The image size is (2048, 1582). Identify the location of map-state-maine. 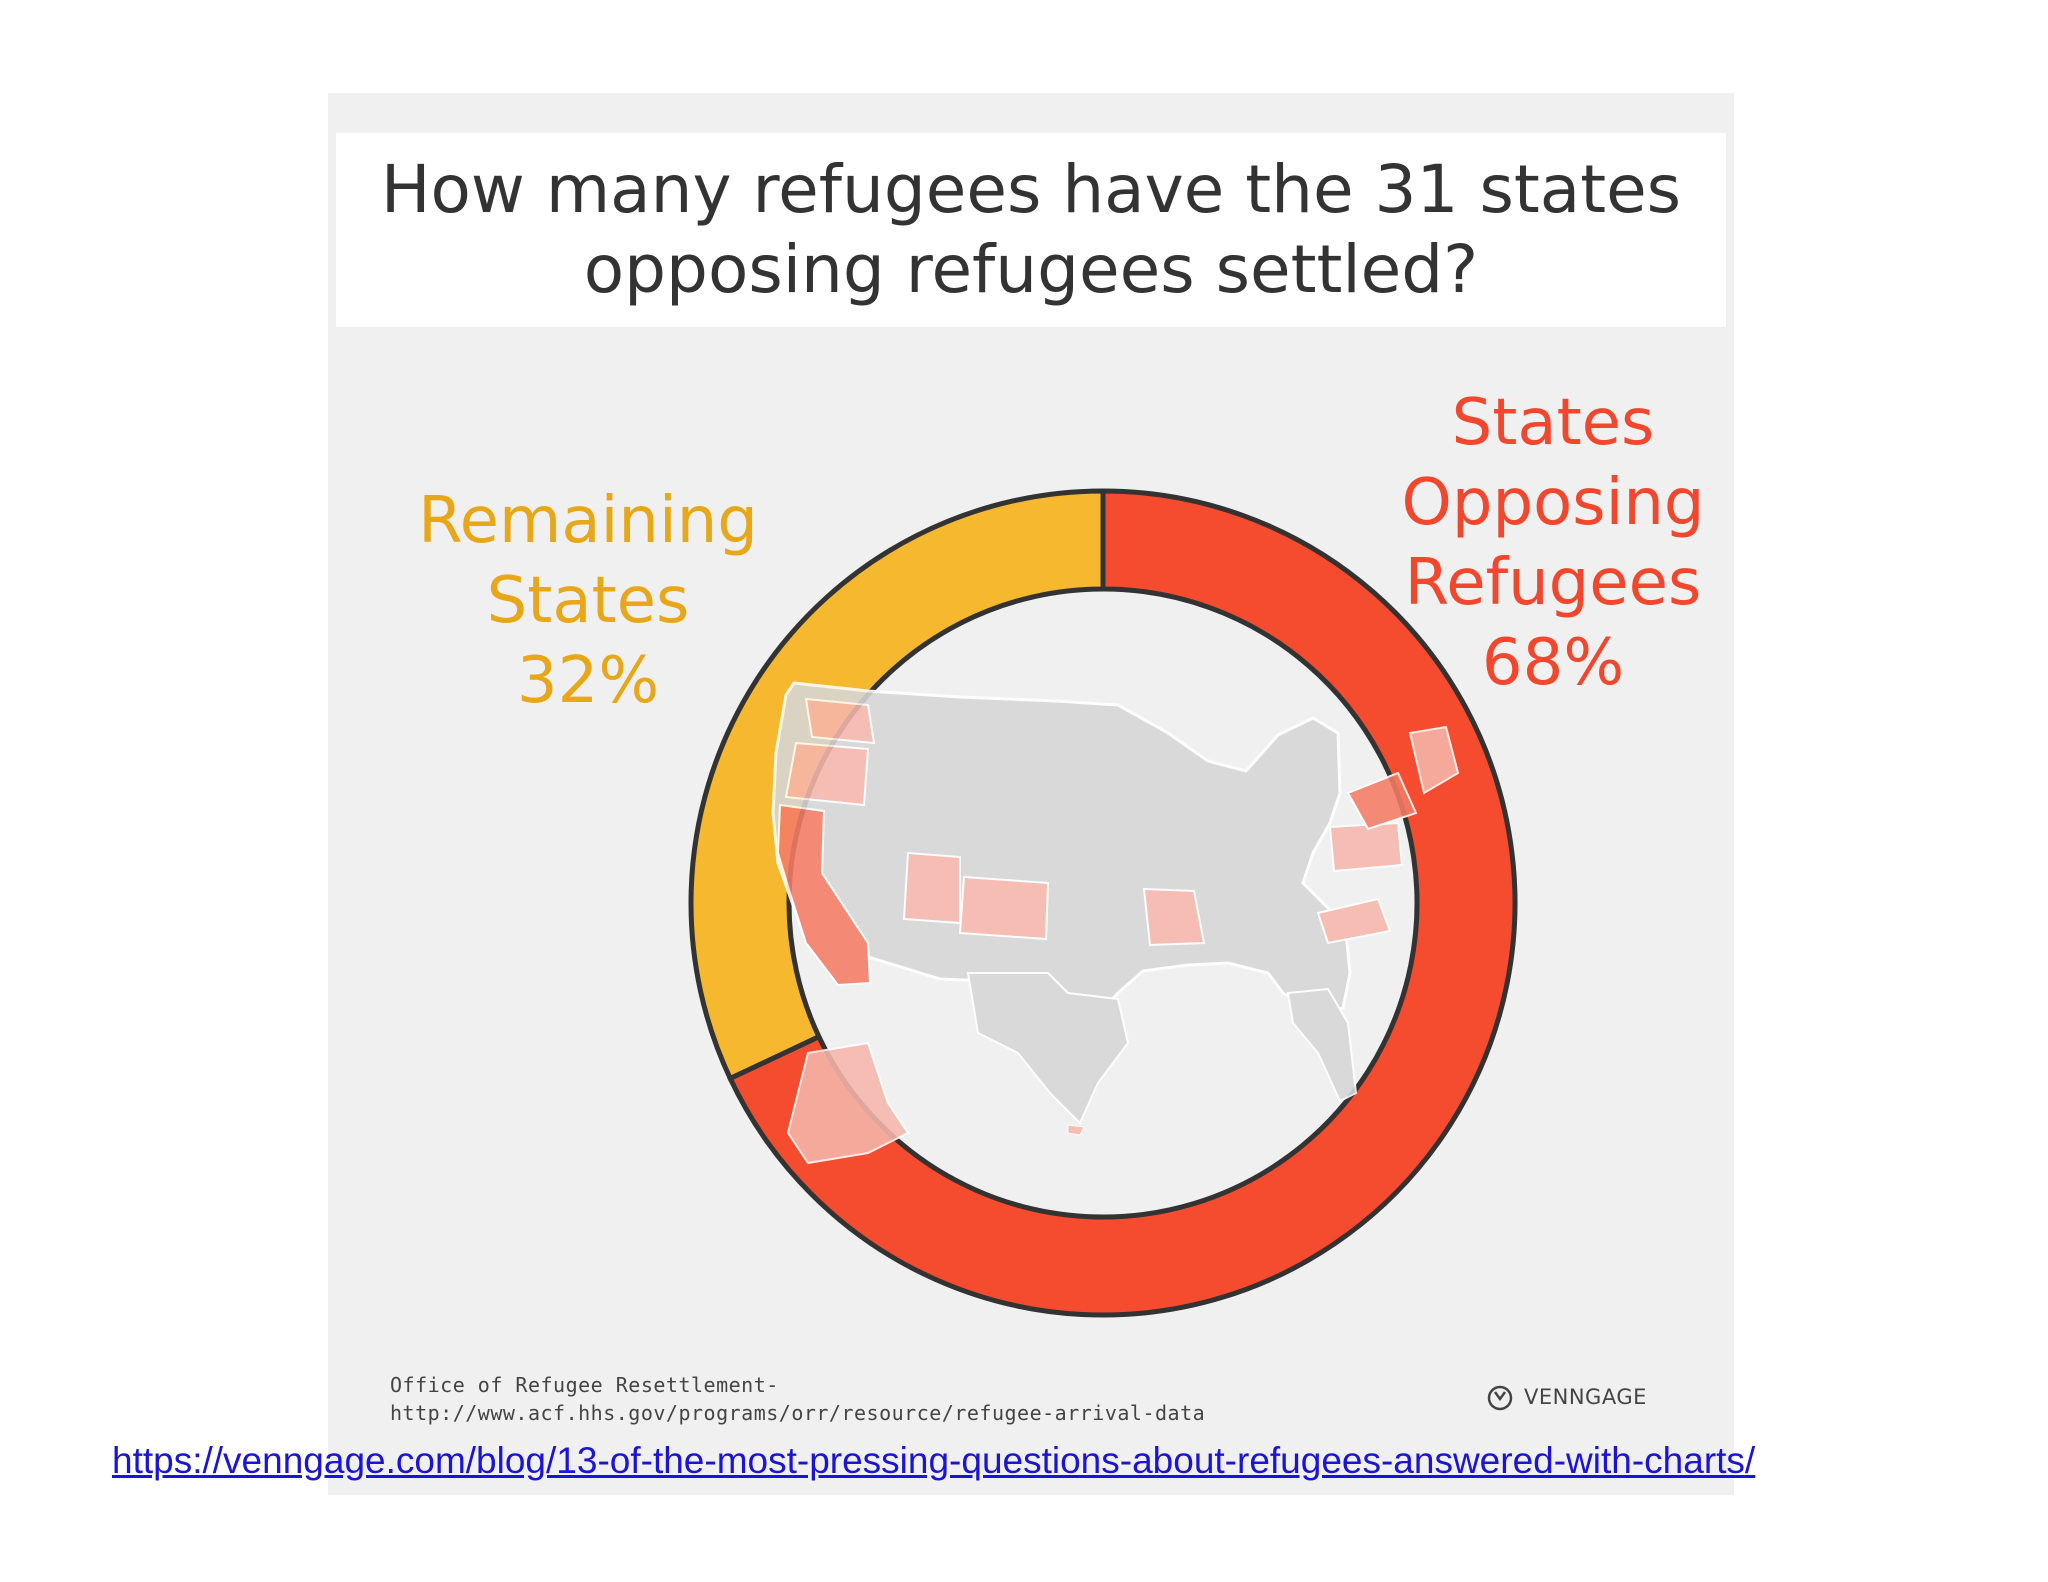
(1434, 760).